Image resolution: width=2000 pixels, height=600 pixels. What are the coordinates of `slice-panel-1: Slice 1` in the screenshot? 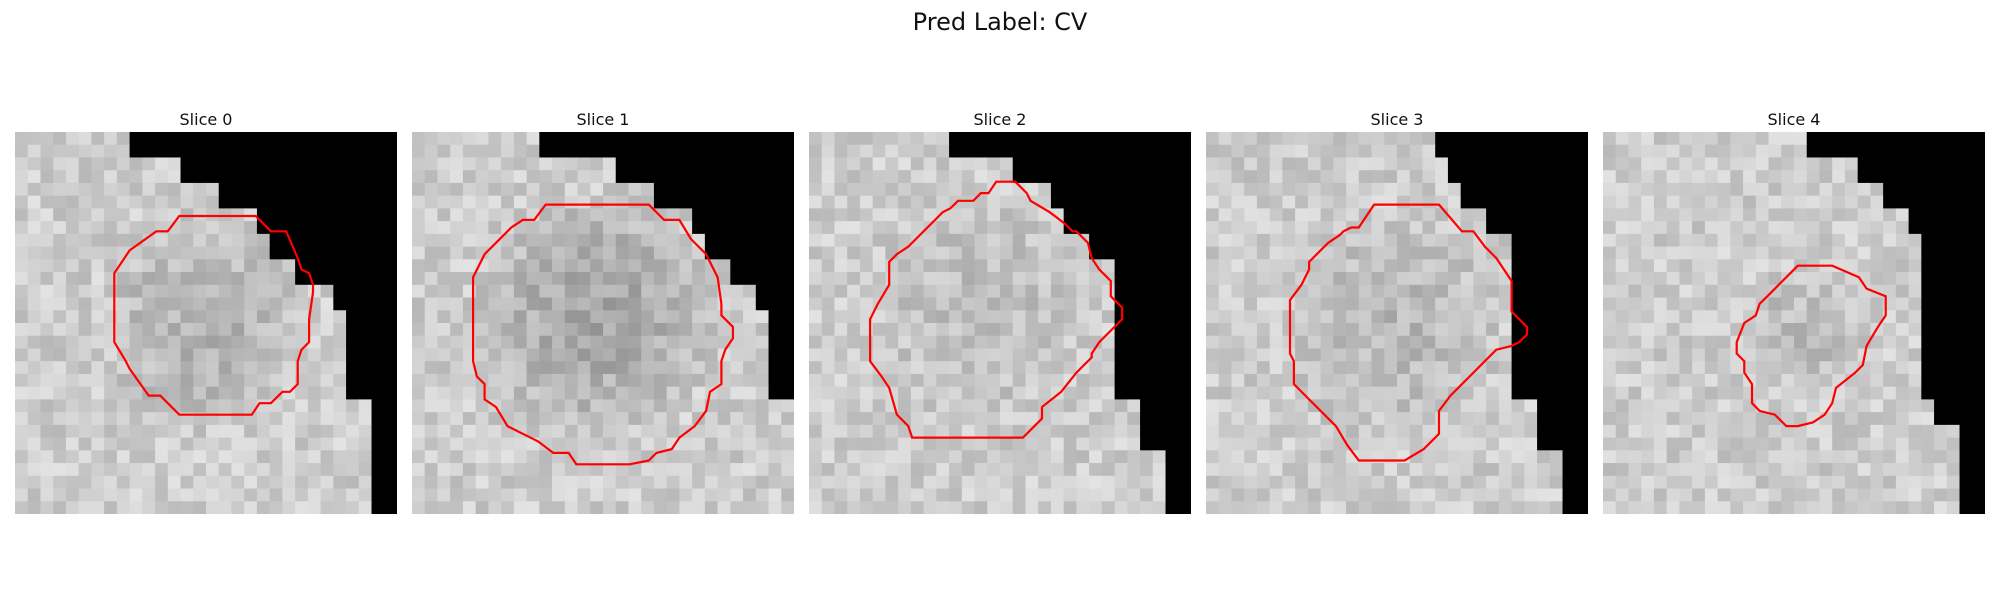 It's located at (603, 311).